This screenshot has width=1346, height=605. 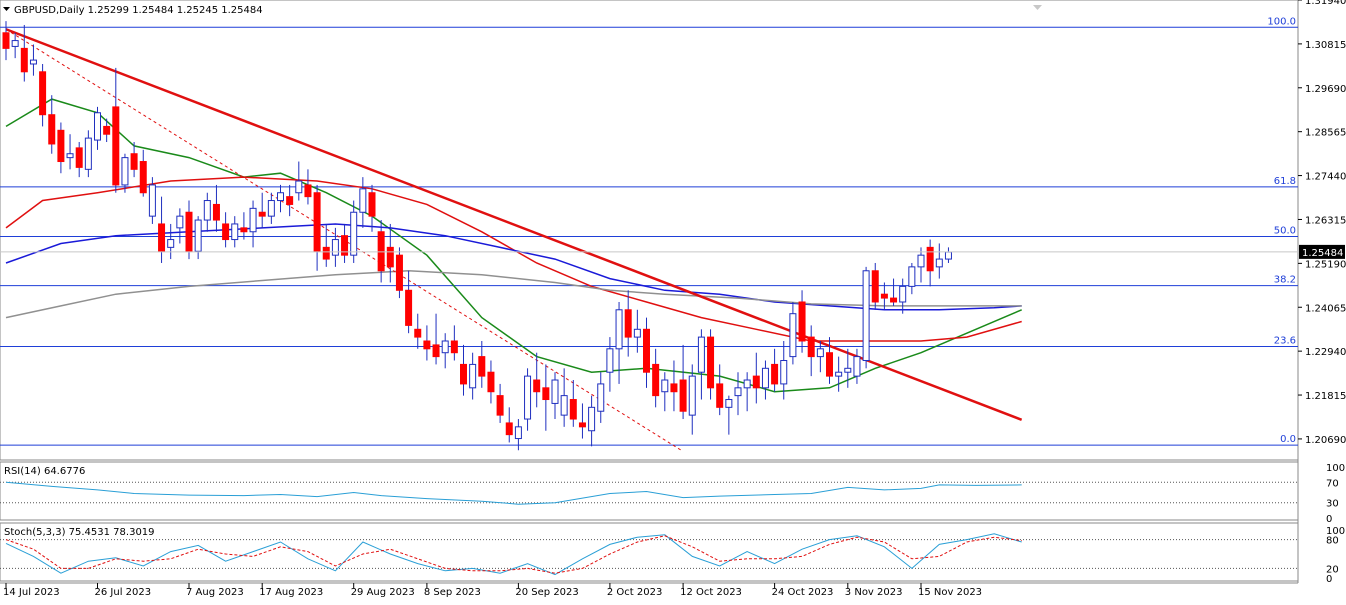 What do you see at coordinates (123, 592) in the screenshot?
I see `time-tick-label: 26 Jul 2023` at bounding box center [123, 592].